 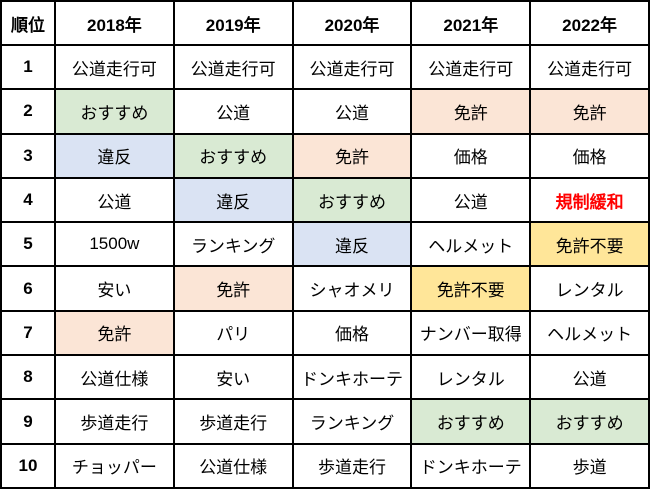 I want to click on rank-cell: 1, so click(x=28, y=67).